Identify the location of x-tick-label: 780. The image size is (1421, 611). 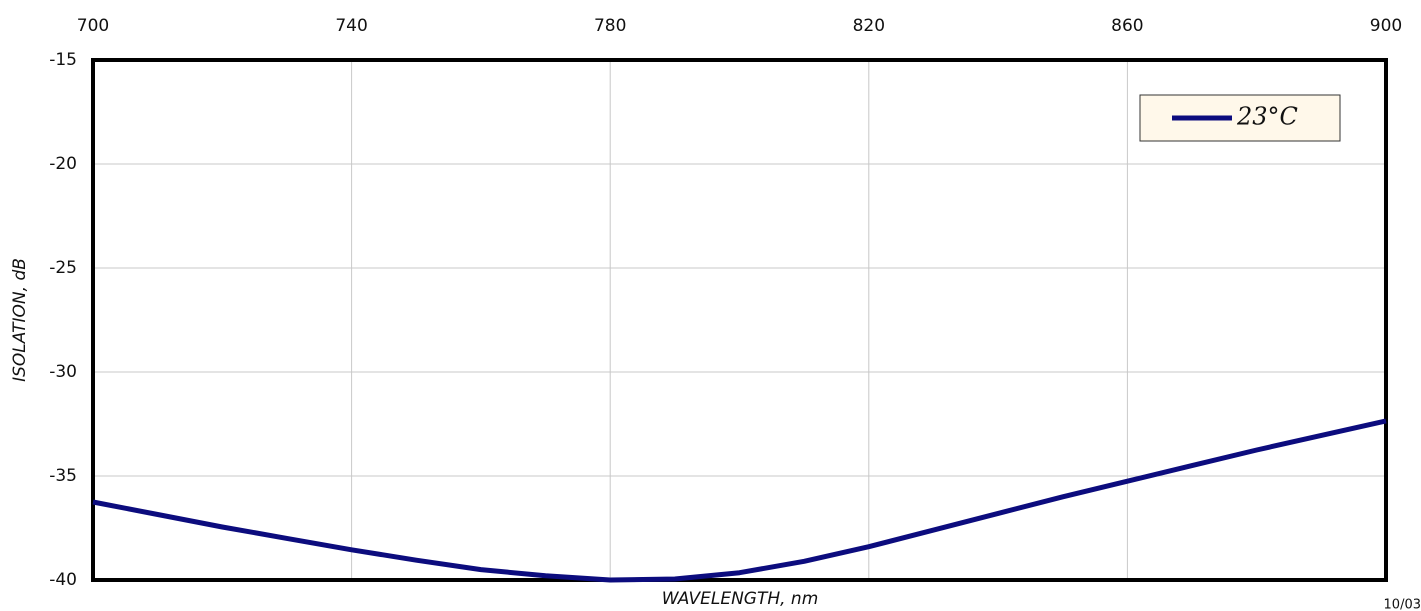
(610, 26).